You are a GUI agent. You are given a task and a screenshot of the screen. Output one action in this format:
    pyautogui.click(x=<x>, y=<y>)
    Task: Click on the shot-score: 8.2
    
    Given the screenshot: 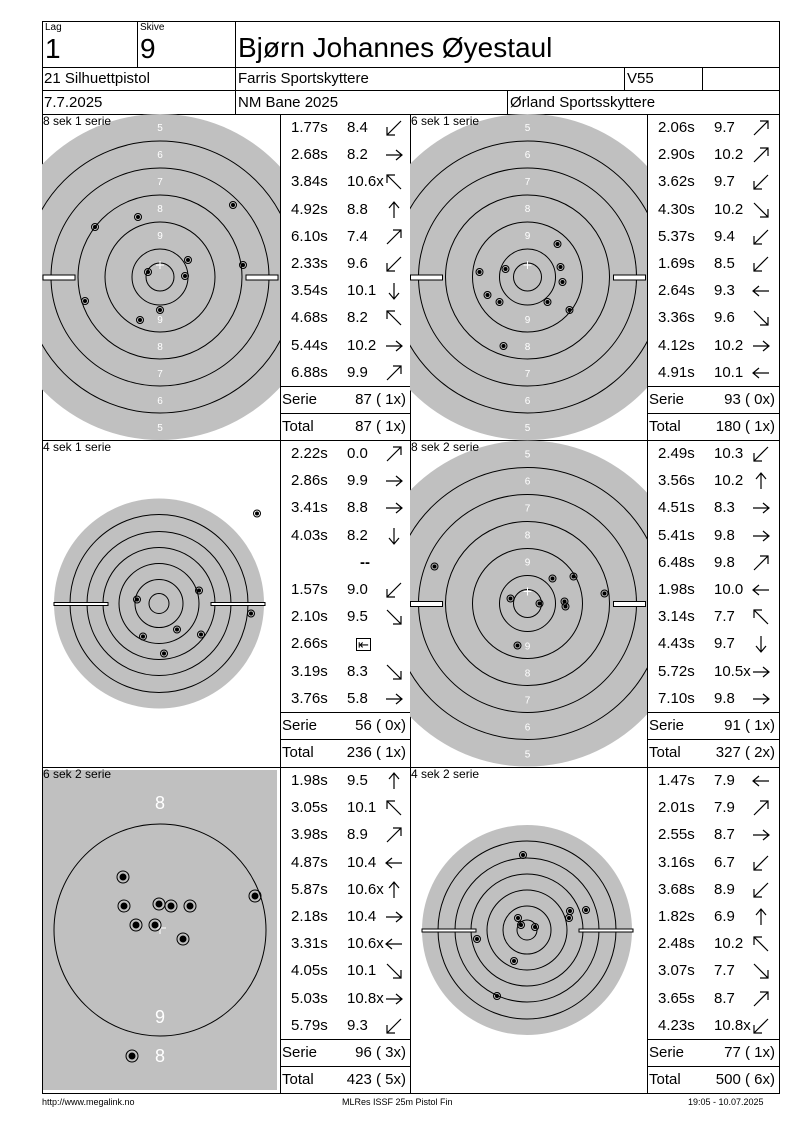 What is the action you would take?
    pyautogui.click(x=357, y=535)
    